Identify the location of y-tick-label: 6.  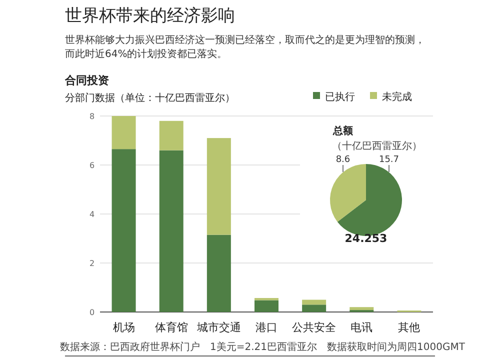
(92, 165).